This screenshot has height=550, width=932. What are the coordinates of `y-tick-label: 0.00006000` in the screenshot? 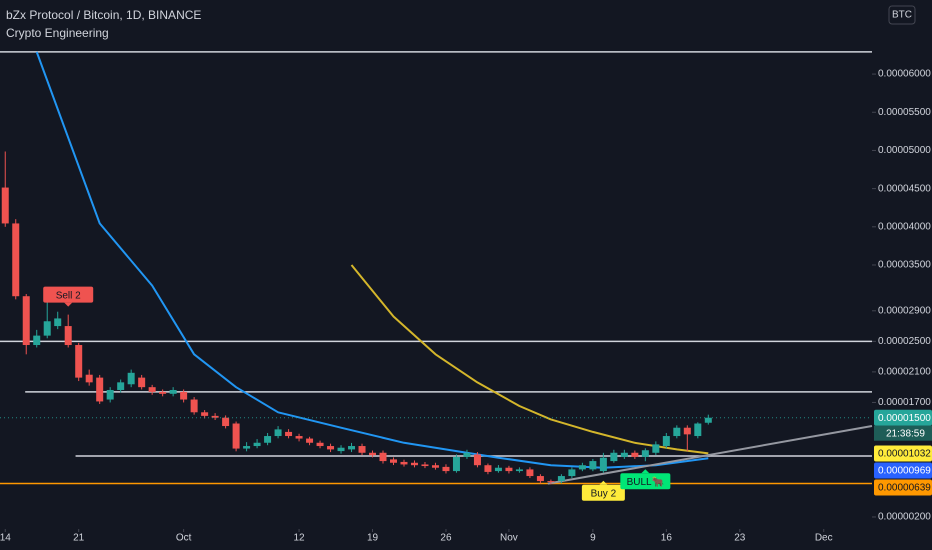 It's located at (904, 74).